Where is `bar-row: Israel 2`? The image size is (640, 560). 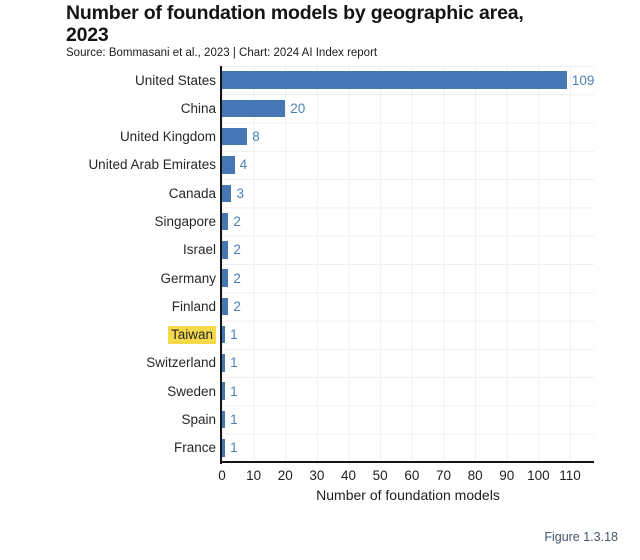
bar-row: Israel 2 is located at coordinates (320, 250).